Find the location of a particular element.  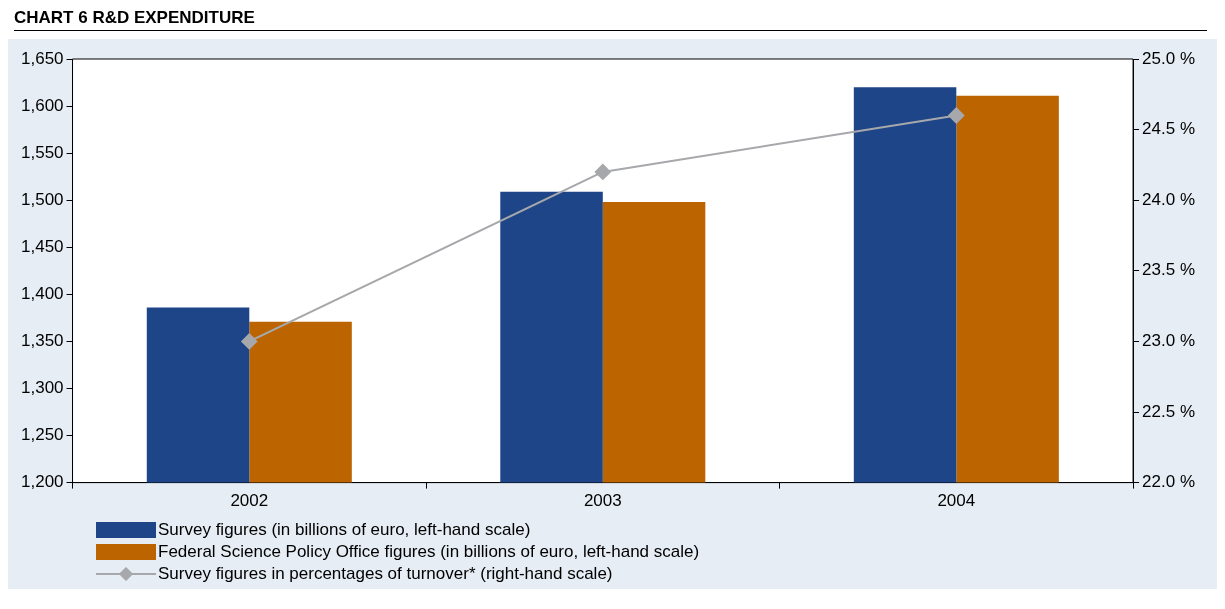

y-tick-label: 1,550 is located at coordinates (42, 152).